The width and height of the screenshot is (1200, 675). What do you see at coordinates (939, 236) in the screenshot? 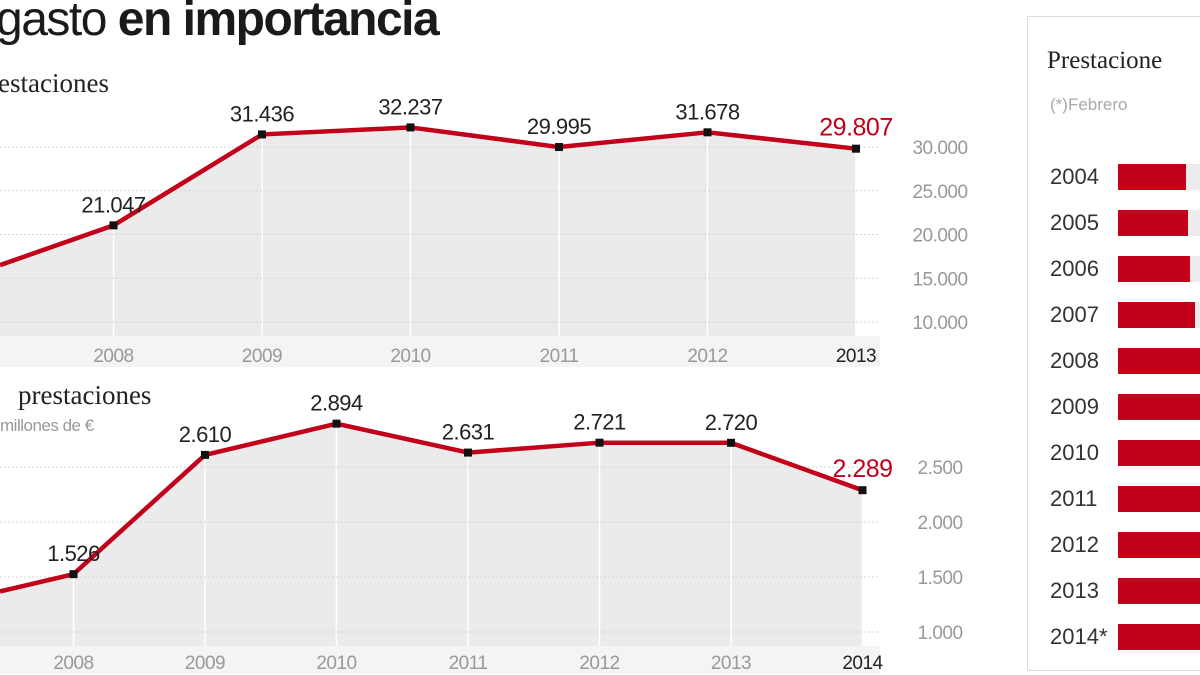
I see `chart1-ytick: 20.000` at bounding box center [939, 236].